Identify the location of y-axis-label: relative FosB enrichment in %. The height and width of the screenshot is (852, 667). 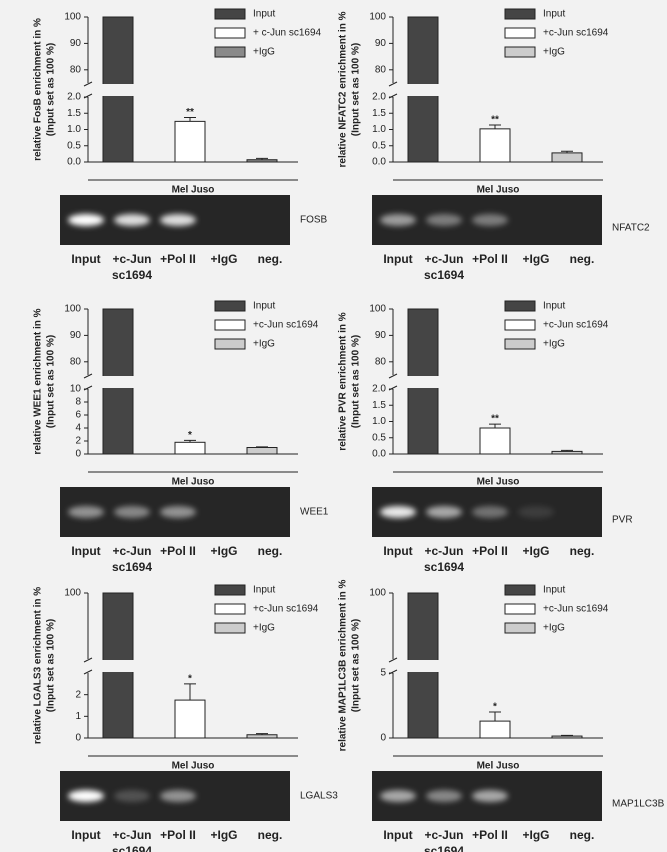
(38, 89).